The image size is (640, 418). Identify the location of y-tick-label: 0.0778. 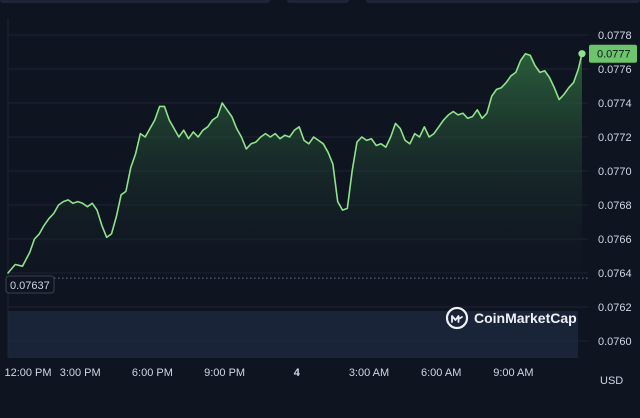
(615, 36).